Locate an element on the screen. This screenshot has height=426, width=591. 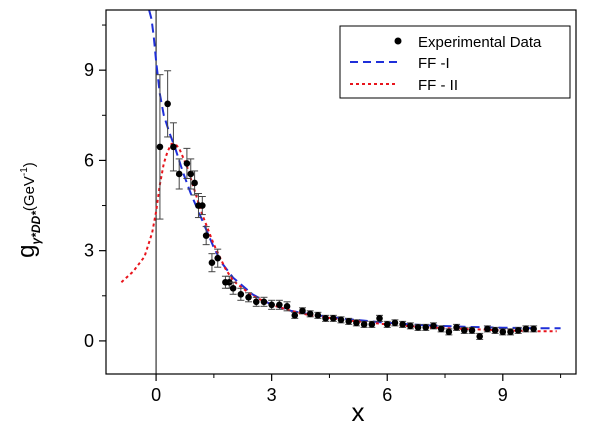
legend: Experimental Data FF -I FF - II is located at coordinates (455, 62).